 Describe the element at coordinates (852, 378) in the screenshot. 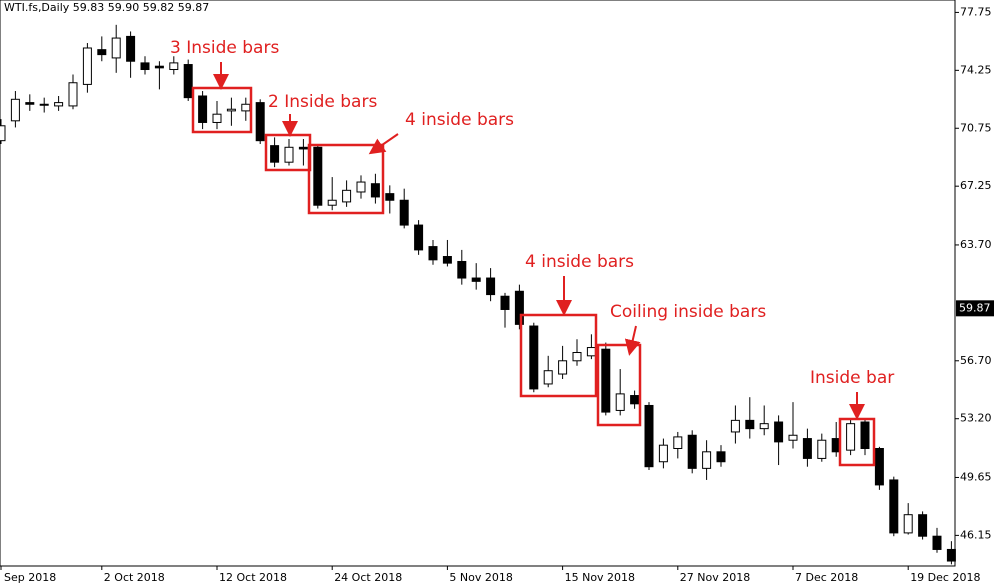

I see `annotation-label: Inside bar` at that location.